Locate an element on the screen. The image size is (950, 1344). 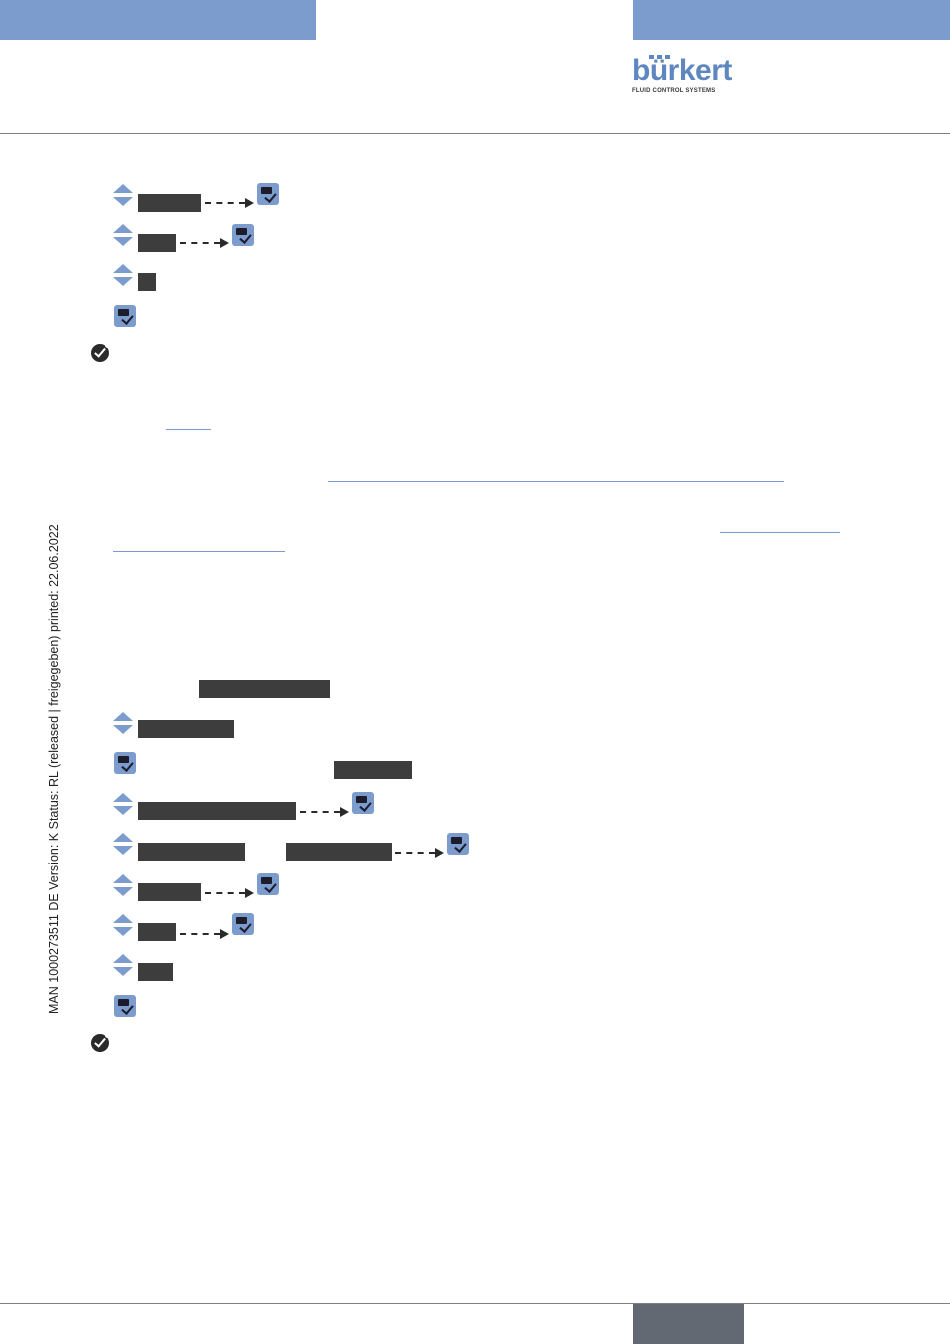
header-band-left is located at coordinates (158, 20).